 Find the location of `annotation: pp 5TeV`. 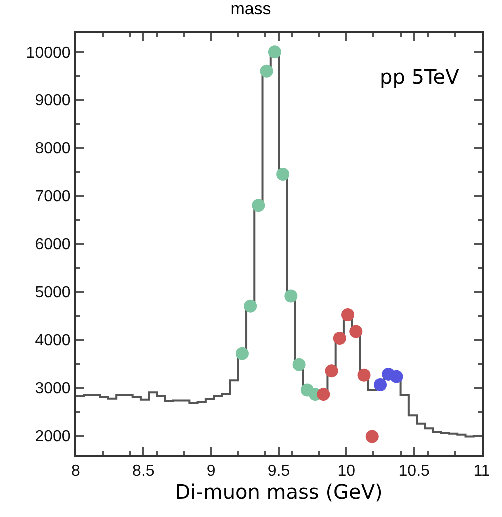

annotation: pp 5TeV is located at coordinates (420, 77).